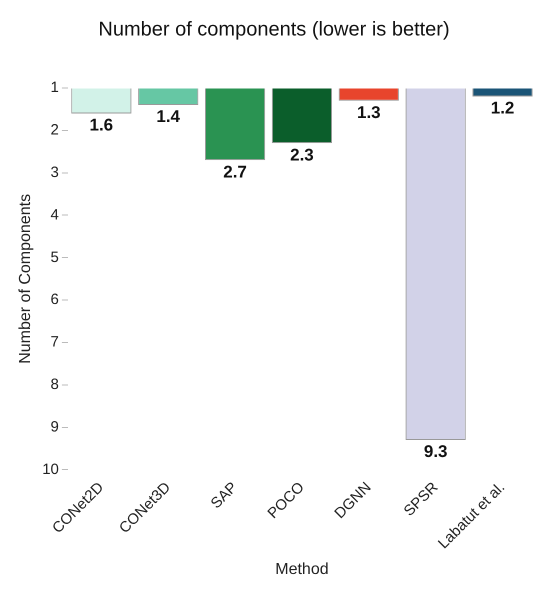  Describe the element at coordinates (502, 108) in the screenshot. I see `data-label: 1.2` at that location.